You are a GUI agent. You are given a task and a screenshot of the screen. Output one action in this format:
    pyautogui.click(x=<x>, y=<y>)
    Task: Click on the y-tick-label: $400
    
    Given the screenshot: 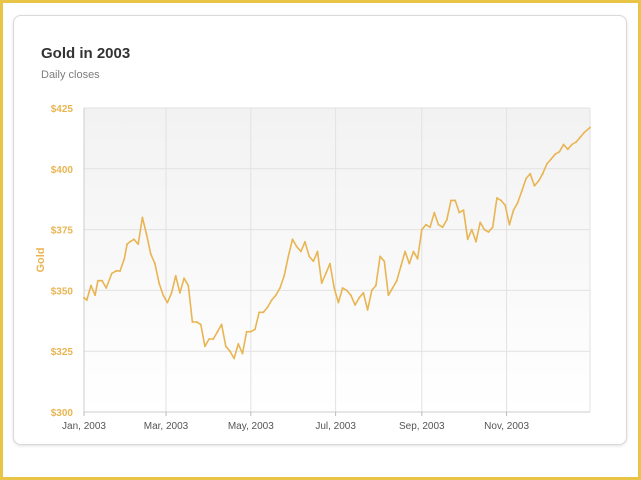 What is the action you would take?
    pyautogui.click(x=62, y=170)
    